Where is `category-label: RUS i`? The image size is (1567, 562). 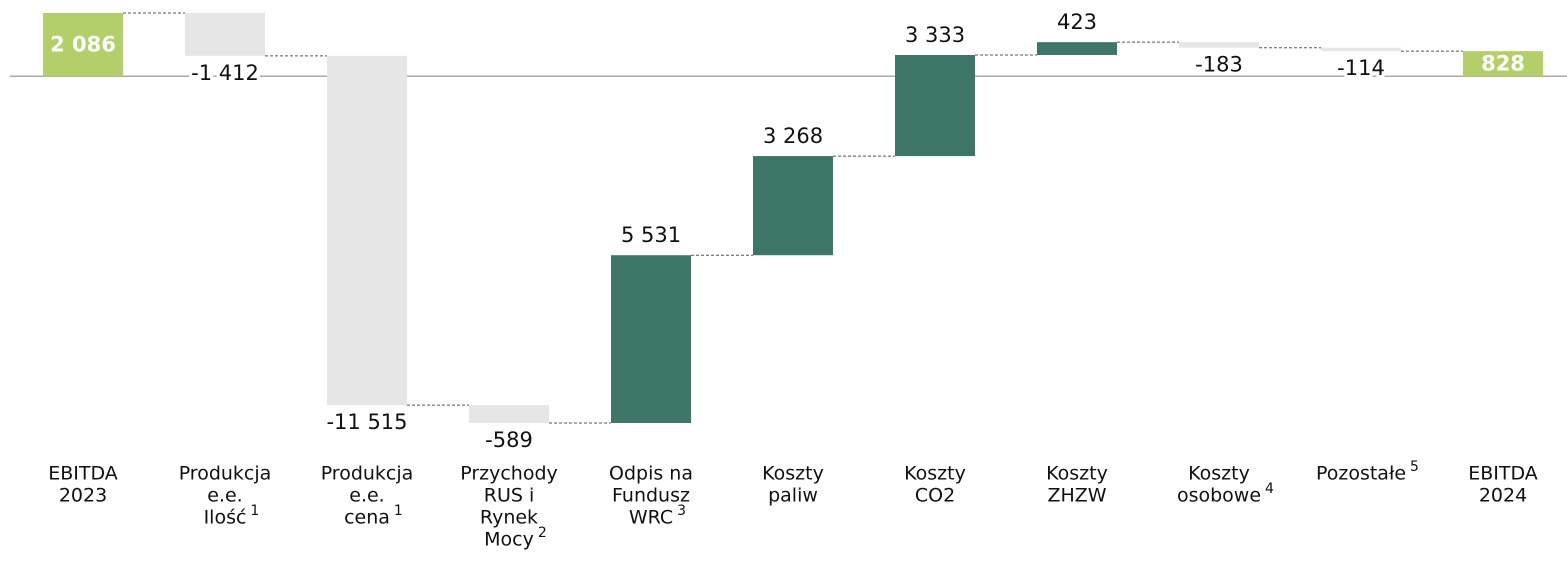 category-label: RUS i is located at coordinates (509, 496).